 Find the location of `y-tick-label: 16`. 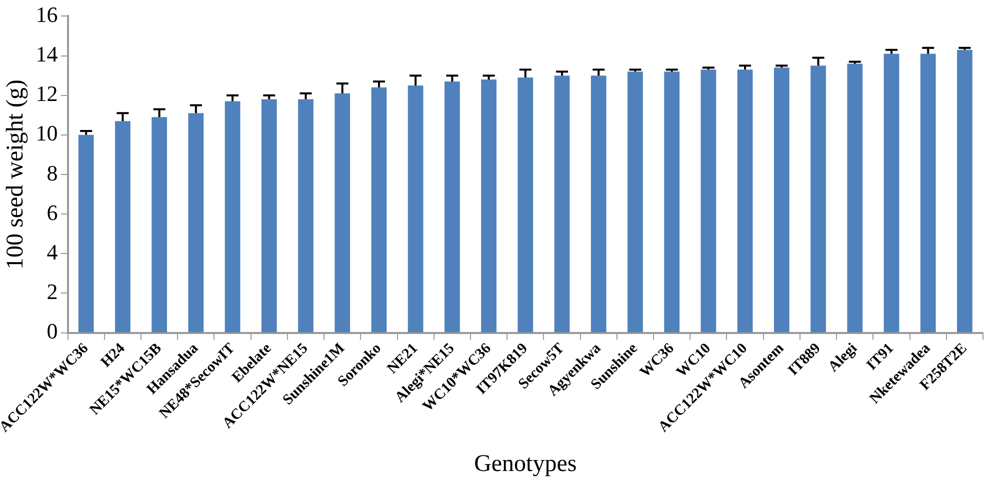

y-tick-label: 16 is located at coordinates (47, 14).